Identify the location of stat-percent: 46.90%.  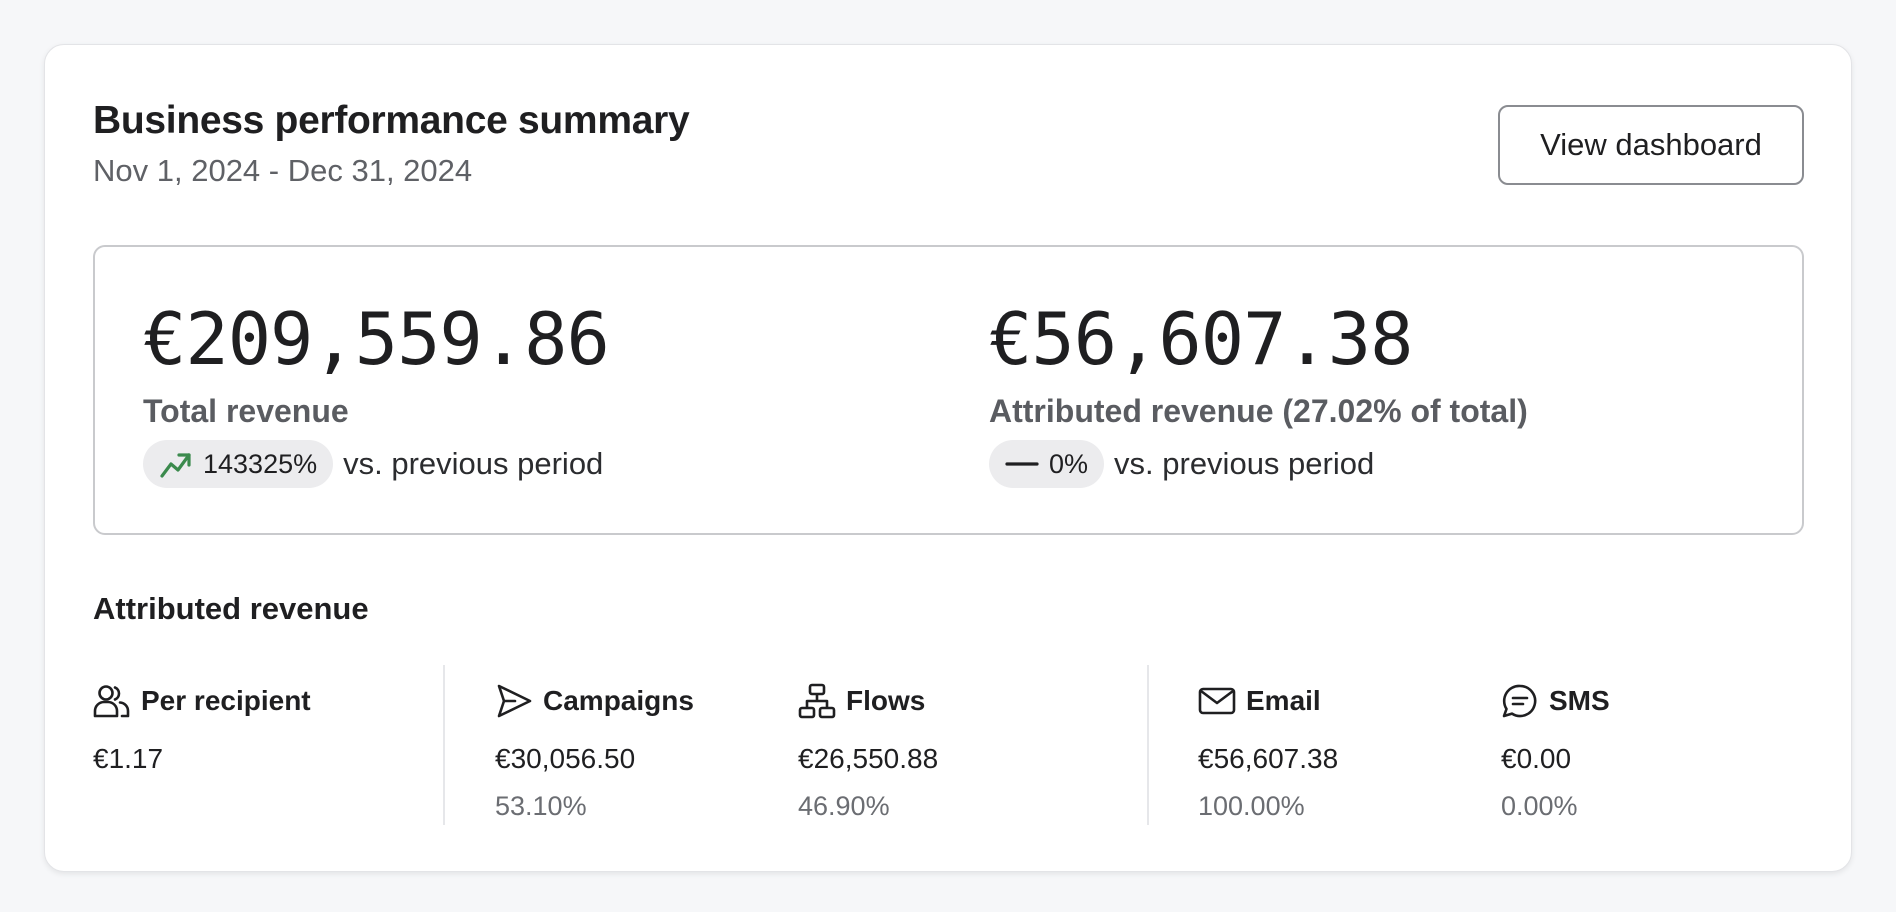
(844, 806).